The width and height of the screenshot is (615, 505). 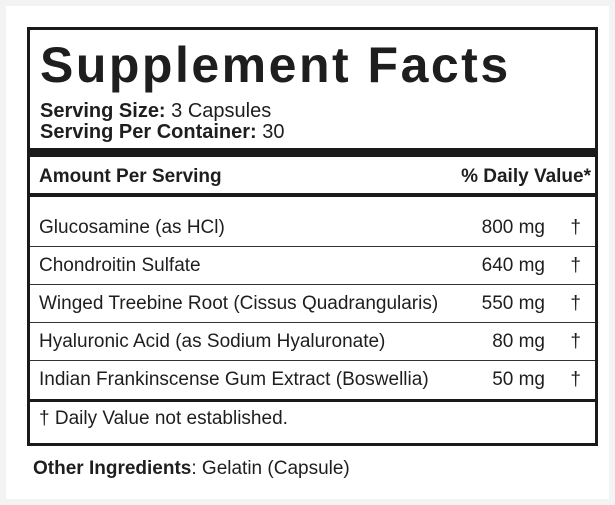 What do you see at coordinates (130, 176) in the screenshot?
I see `amount-header: Amount Per Serving` at bounding box center [130, 176].